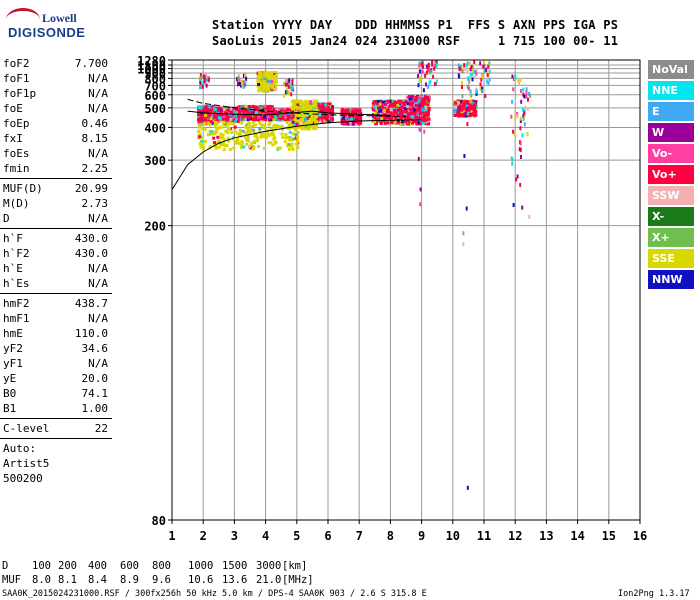  Describe the element at coordinates (59, 18) in the screenshot. I see `logo-lowell-text: Lowell` at that location.